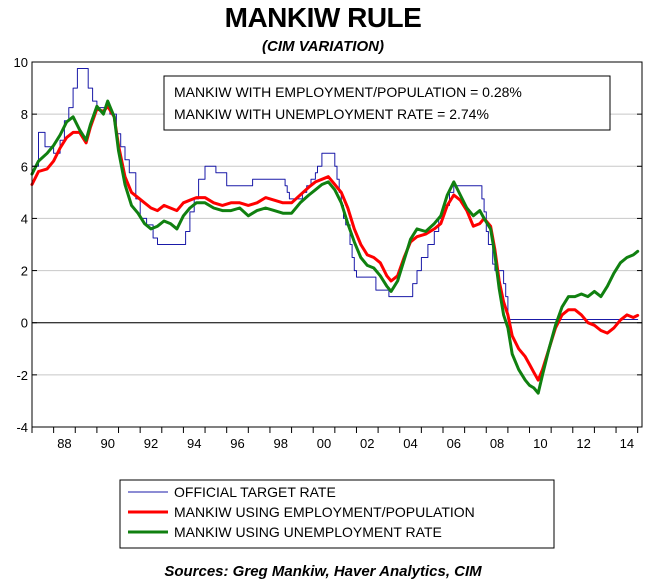 This screenshot has width=646, height=584. What do you see at coordinates (151, 443) in the screenshot?
I see `x-tick-label: 92` at bounding box center [151, 443].